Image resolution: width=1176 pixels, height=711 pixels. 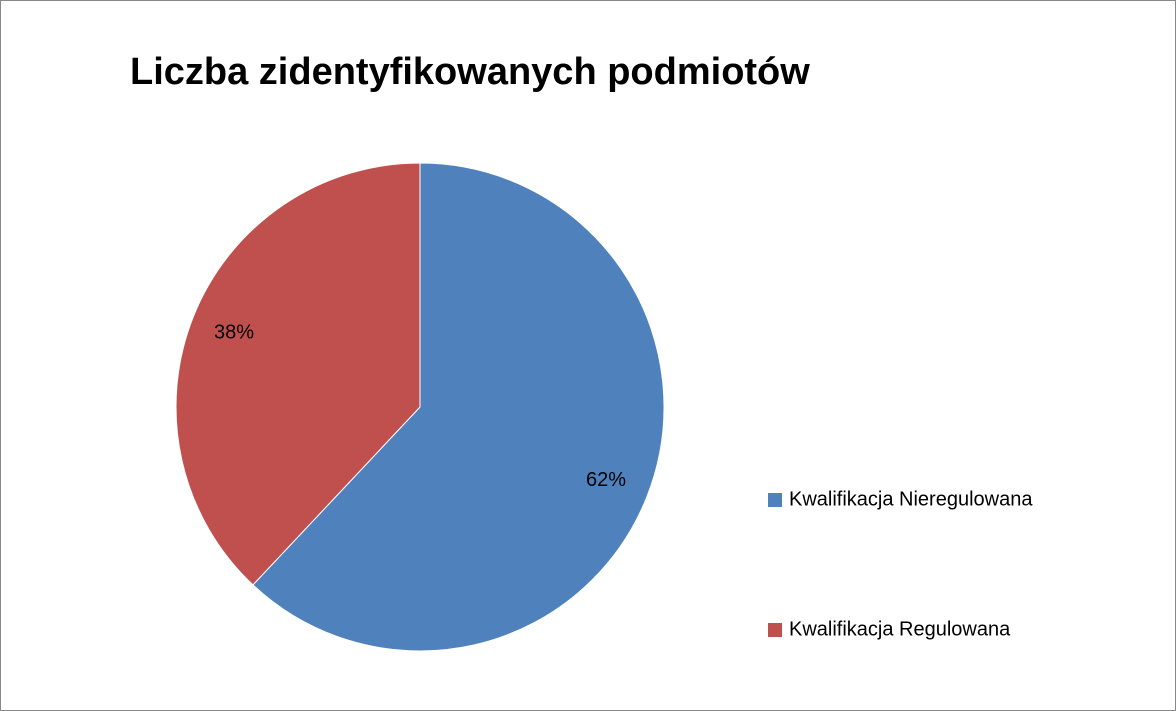 What do you see at coordinates (606, 480) in the screenshot?
I see `data-label: 62%` at bounding box center [606, 480].